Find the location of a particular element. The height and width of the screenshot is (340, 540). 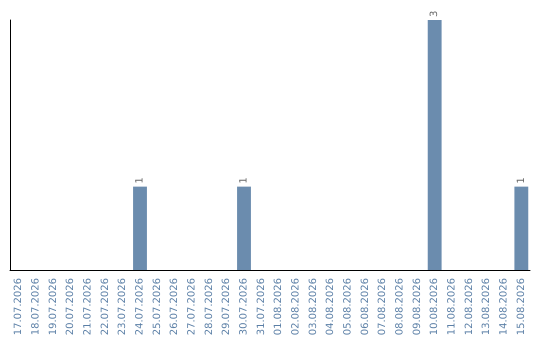

x-tick-label: 08.08.2026 is located at coordinates (400, 307).